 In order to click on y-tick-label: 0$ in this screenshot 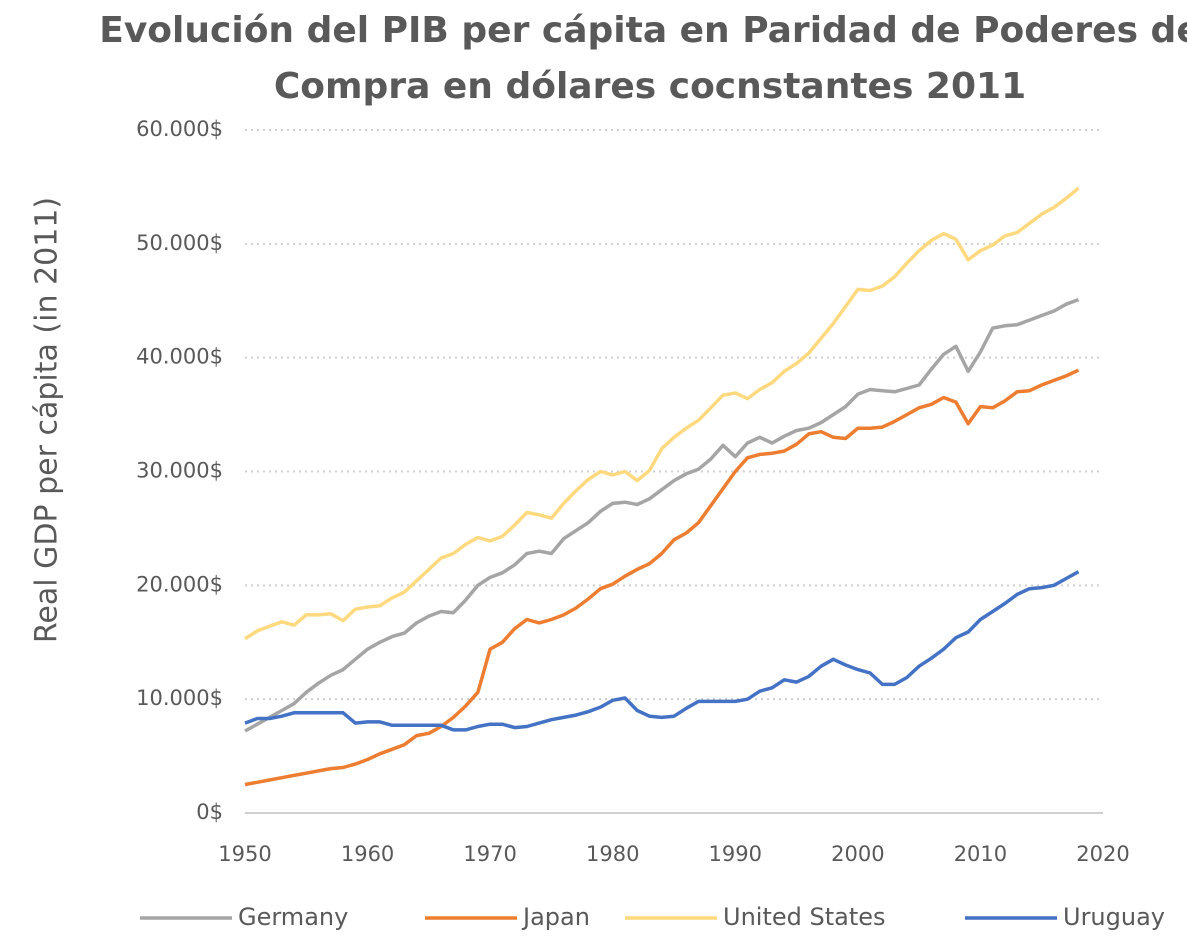, I will do `click(209, 812)`.